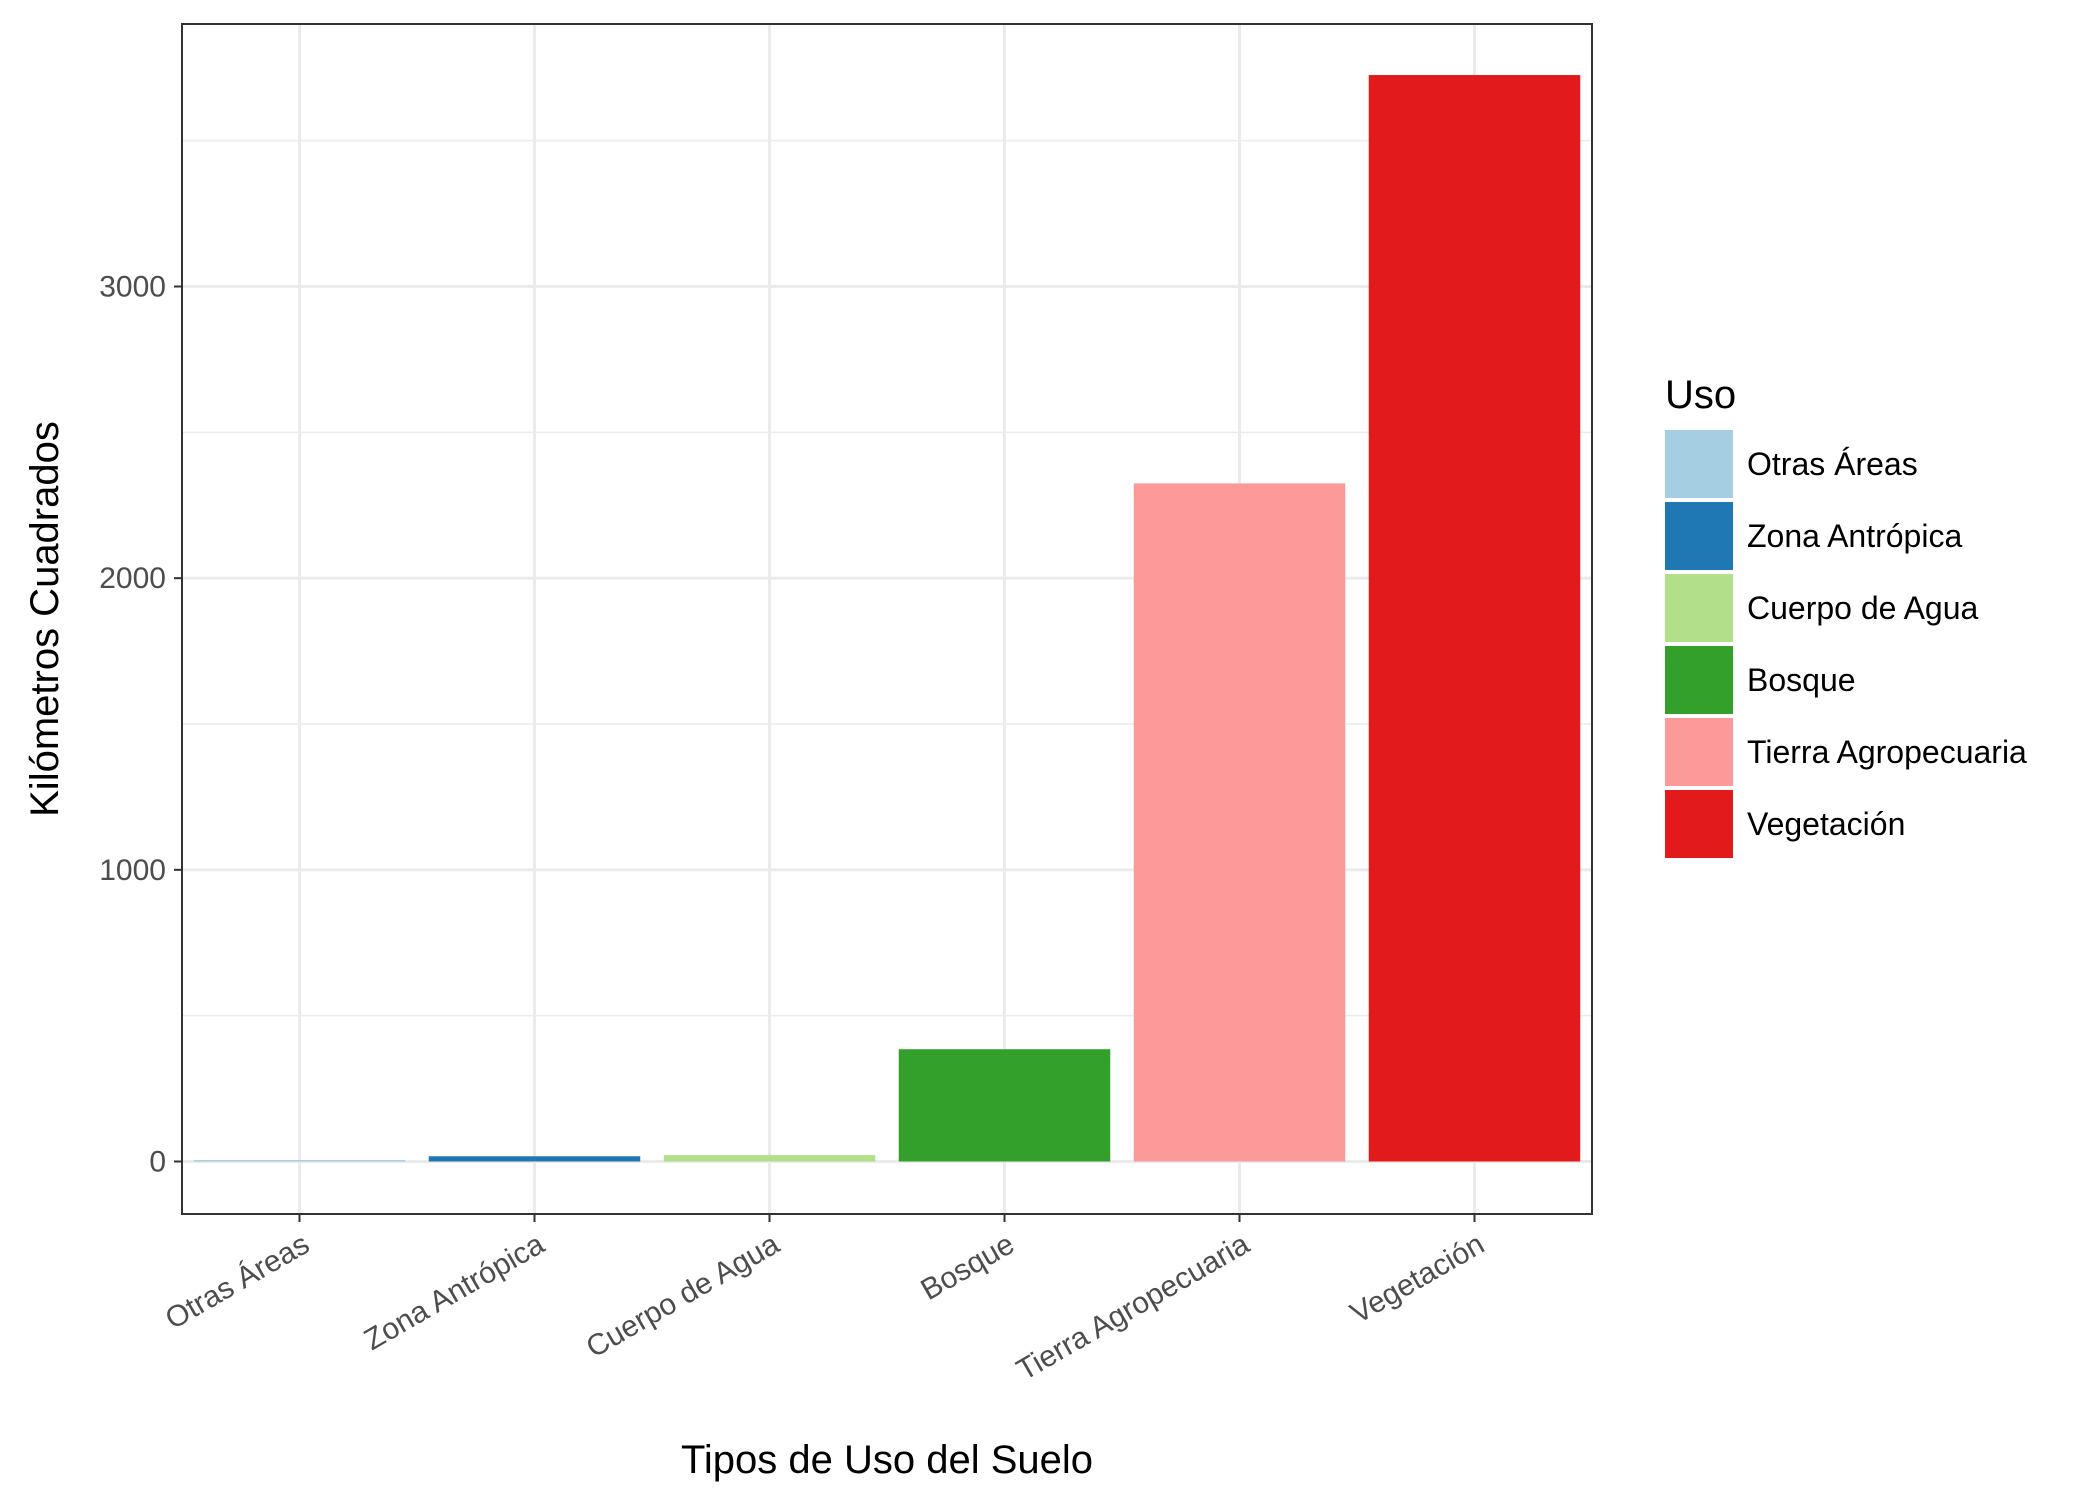 This screenshot has height=1500, width=2100. Describe the element at coordinates (455, 1292) in the screenshot. I see `x-tick-label: Zona Antrópica` at that location.